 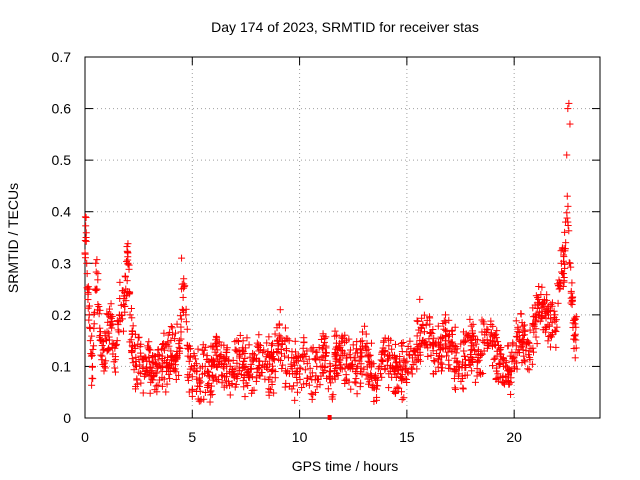 What do you see at coordinates (192, 437) in the screenshot?
I see `x-tick-label: 5` at bounding box center [192, 437].